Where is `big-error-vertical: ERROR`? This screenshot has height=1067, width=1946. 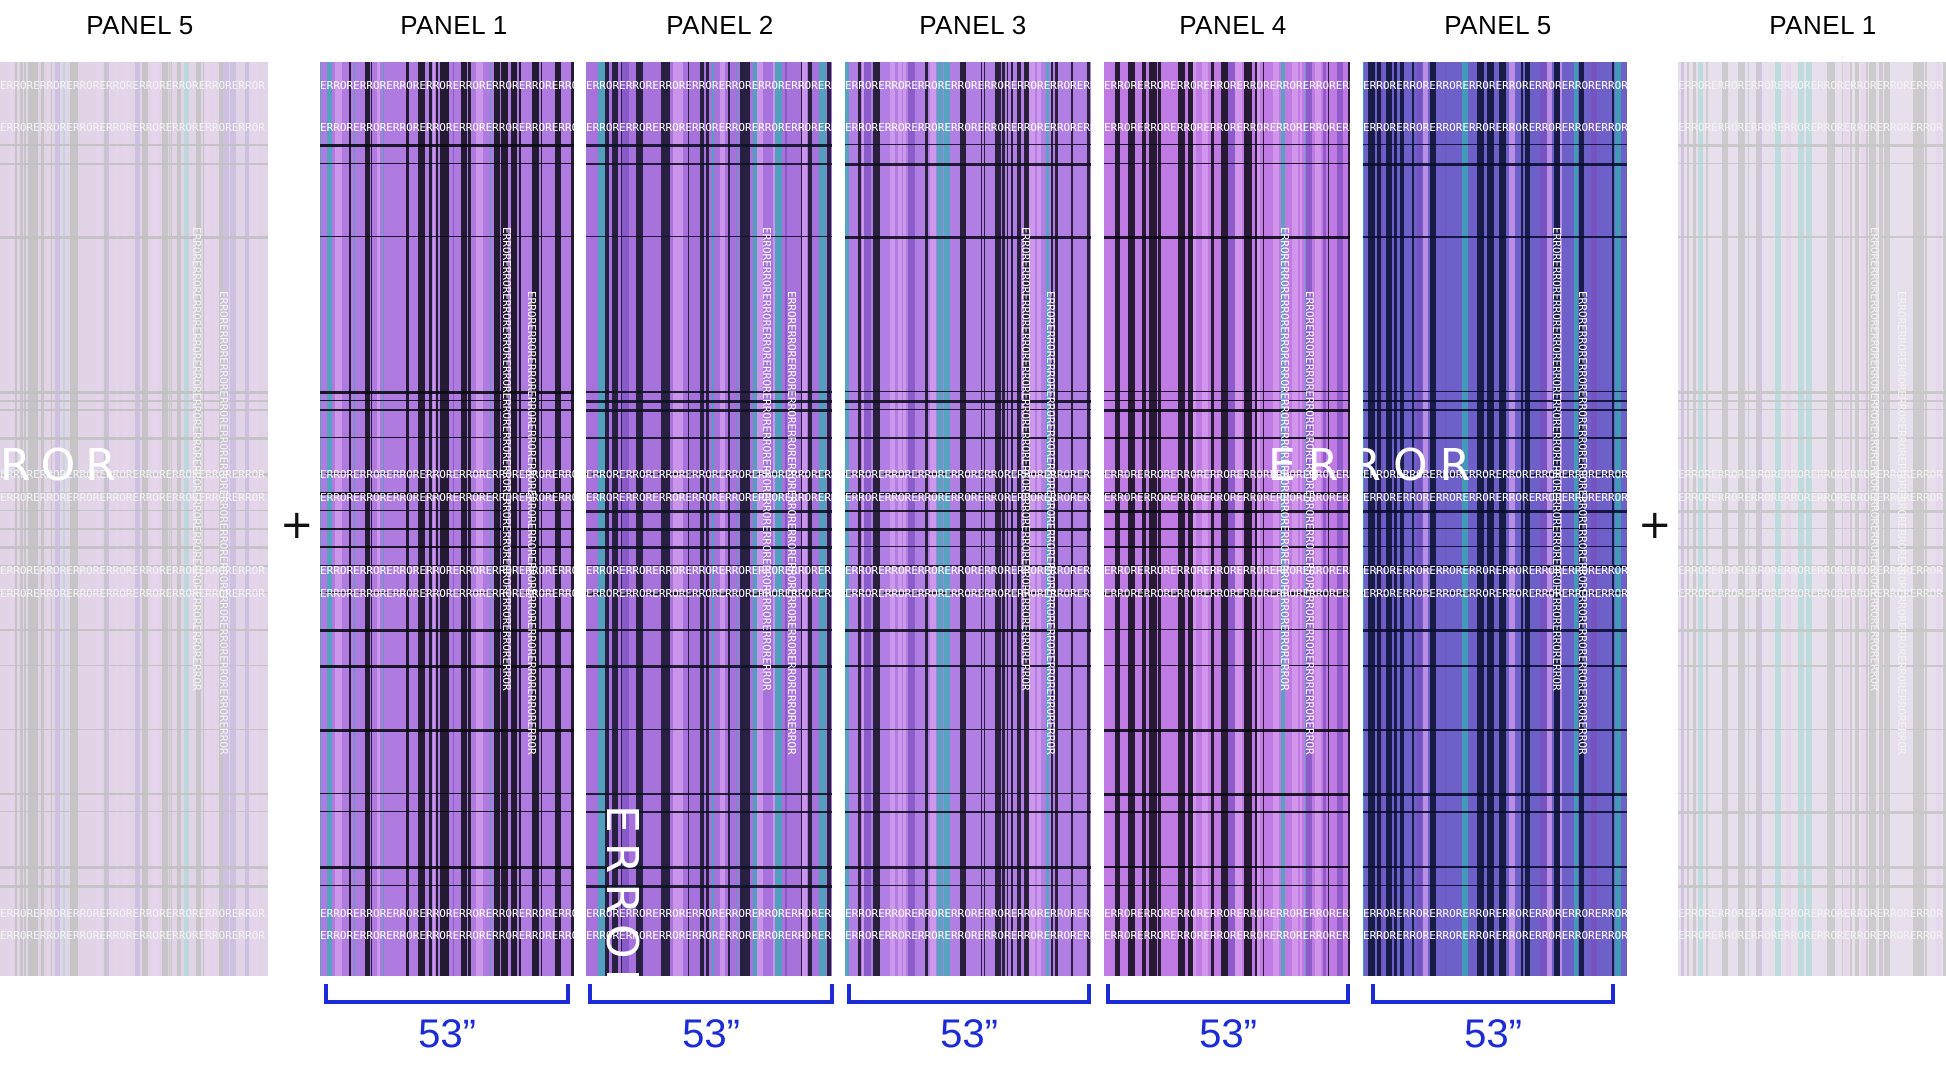
big-error-vertical: ERROR is located at coordinates (621, 907).